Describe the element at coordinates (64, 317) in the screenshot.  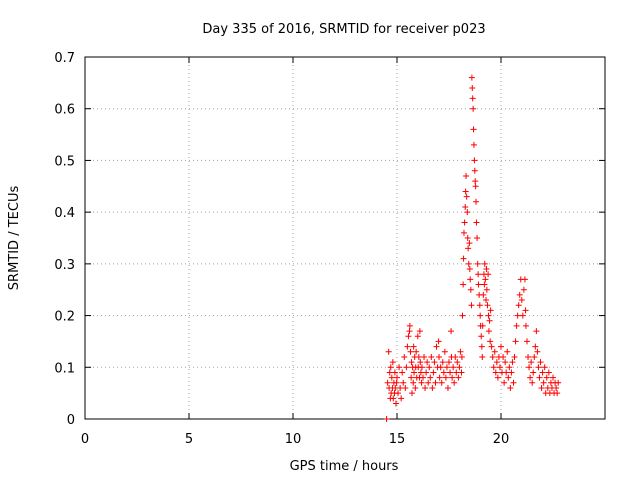
I see `y-tick-label: 0.2` at that location.